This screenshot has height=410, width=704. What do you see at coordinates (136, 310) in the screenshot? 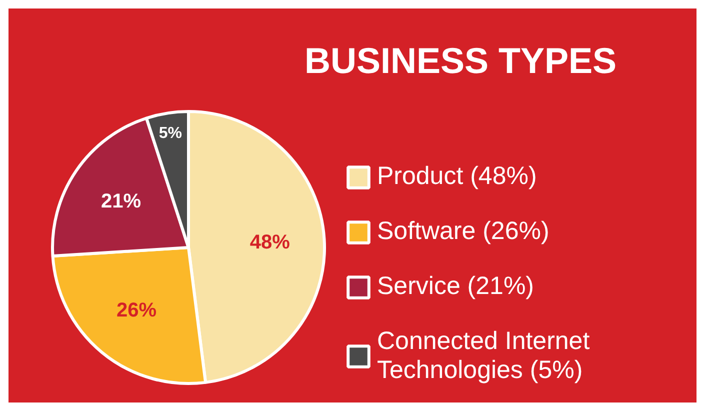
I see `data-label: 26%` at bounding box center [136, 310].